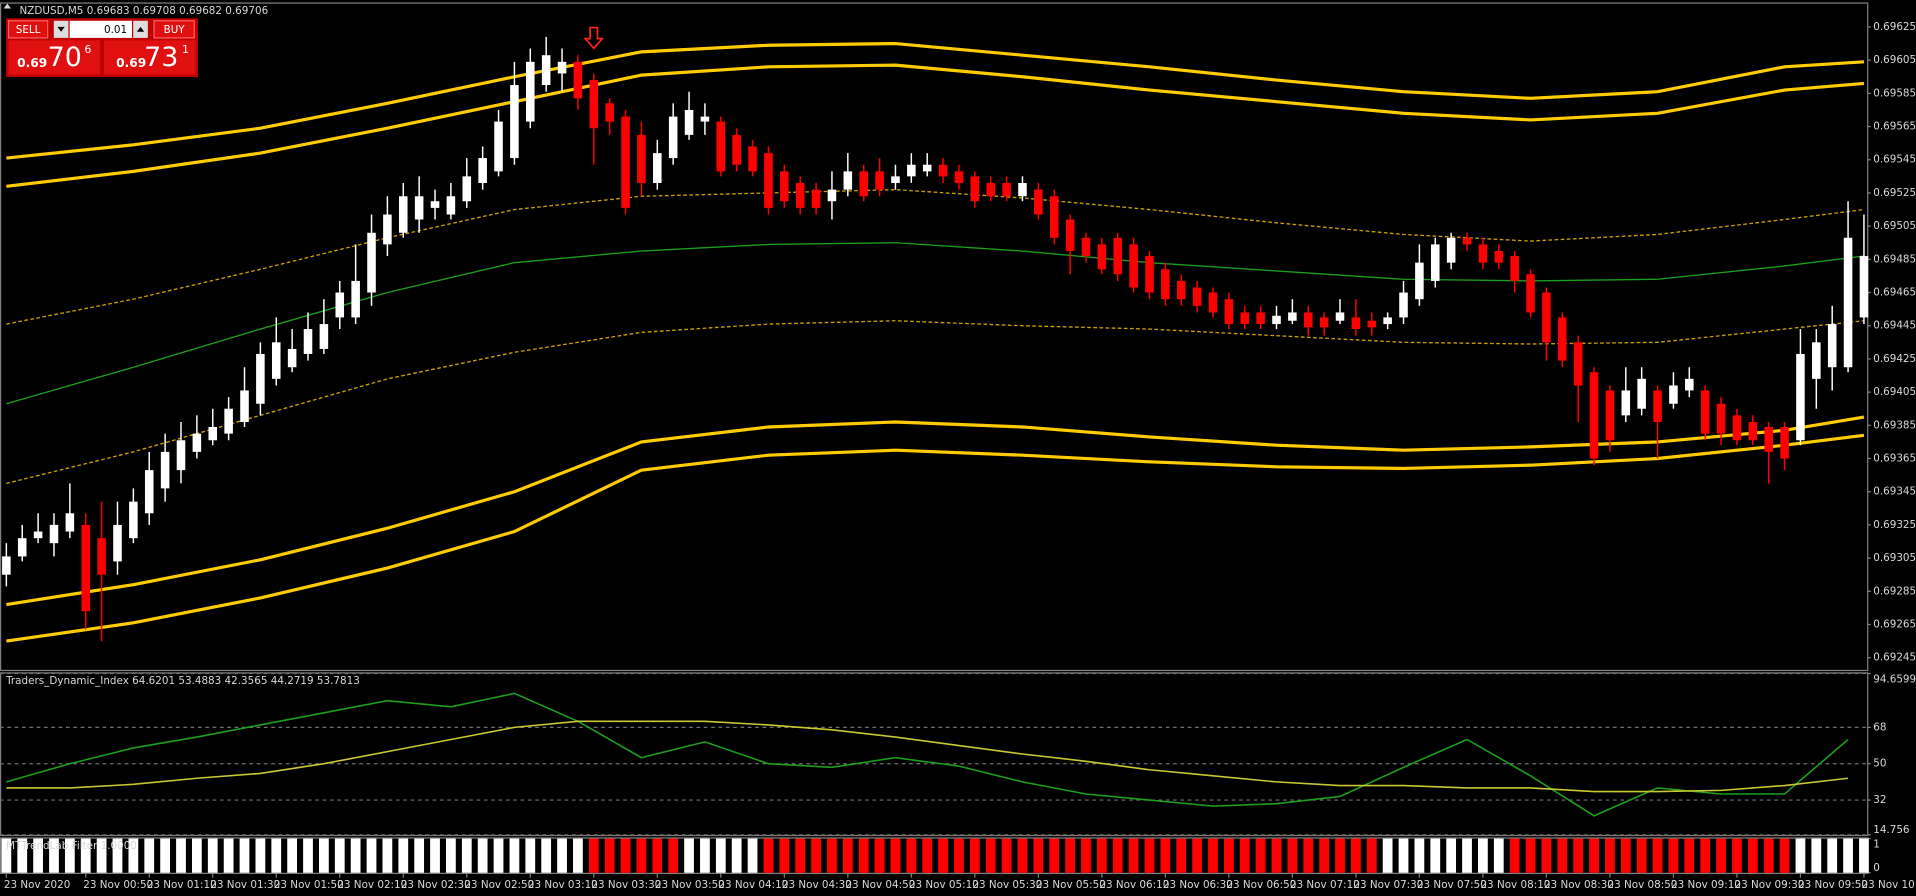 Image resolution: width=1916 pixels, height=896 pixels. Describe the element at coordinates (182, 885) in the screenshot. I see `x-tick-label: 23 Nov 01:10` at that location.